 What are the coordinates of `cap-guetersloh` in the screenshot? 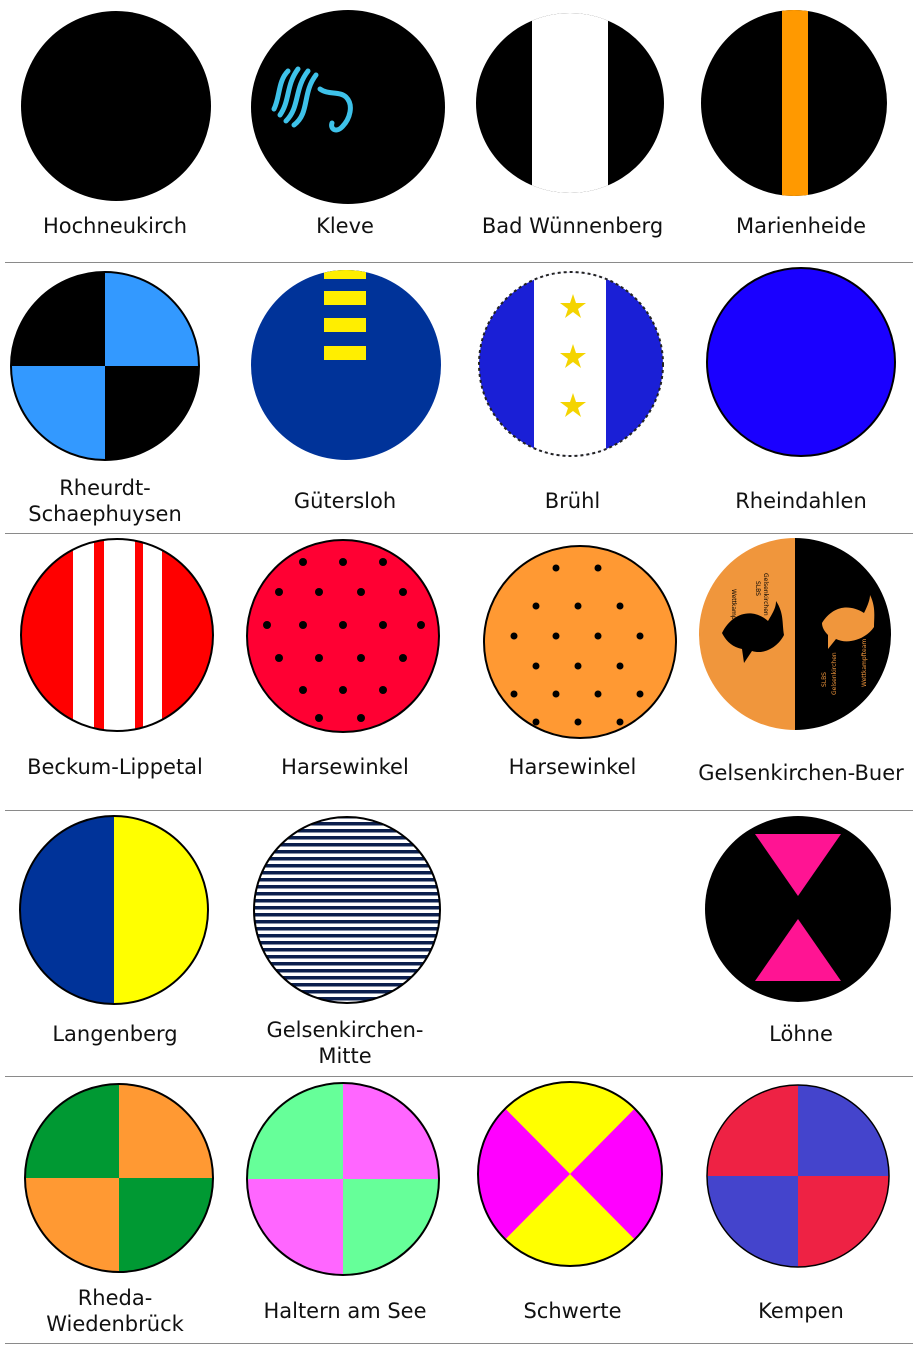 It's located at (346, 365).